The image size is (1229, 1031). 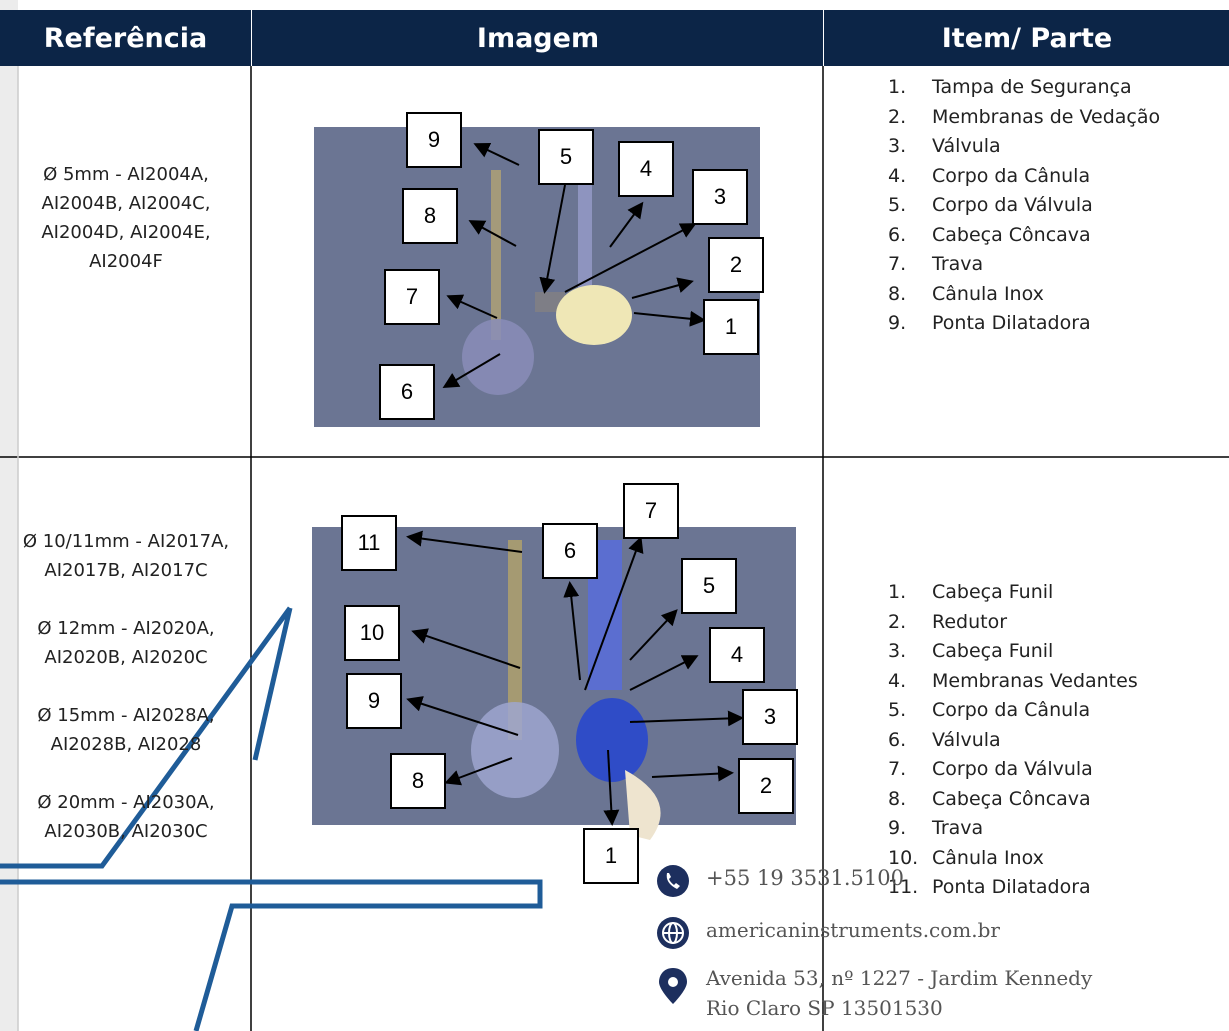 I want to click on reference-text: Ø 15mm - AI2028A, AI2028B, AI2028, so click(x=126, y=730).